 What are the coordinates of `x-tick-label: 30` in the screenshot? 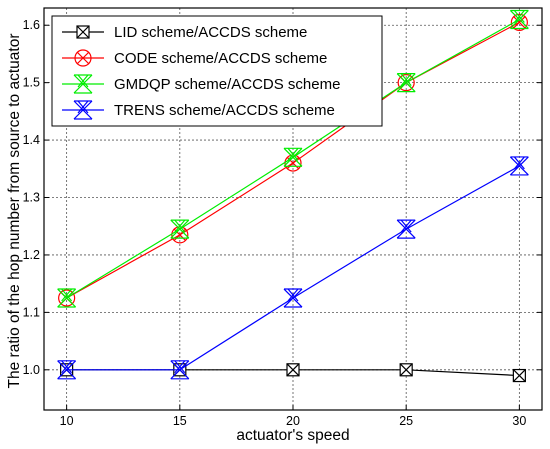 It's located at (519, 421).